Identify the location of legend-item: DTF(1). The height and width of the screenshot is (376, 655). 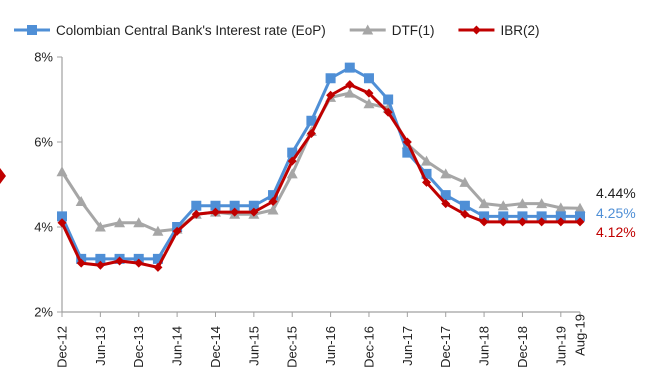
(392, 30).